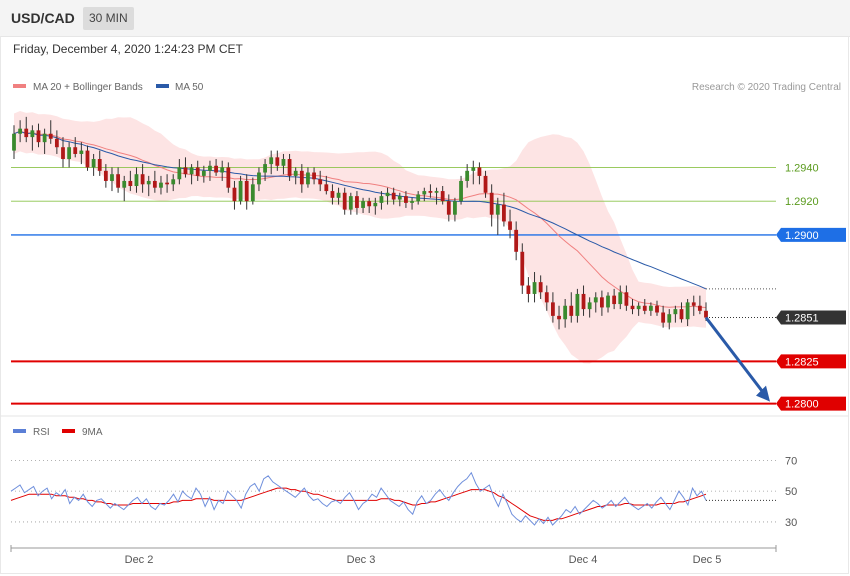 The width and height of the screenshot is (850, 576). What do you see at coordinates (802, 236) in the screenshot?
I see `level-label-1-2900: 1.2900` at bounding box center [802, 236].